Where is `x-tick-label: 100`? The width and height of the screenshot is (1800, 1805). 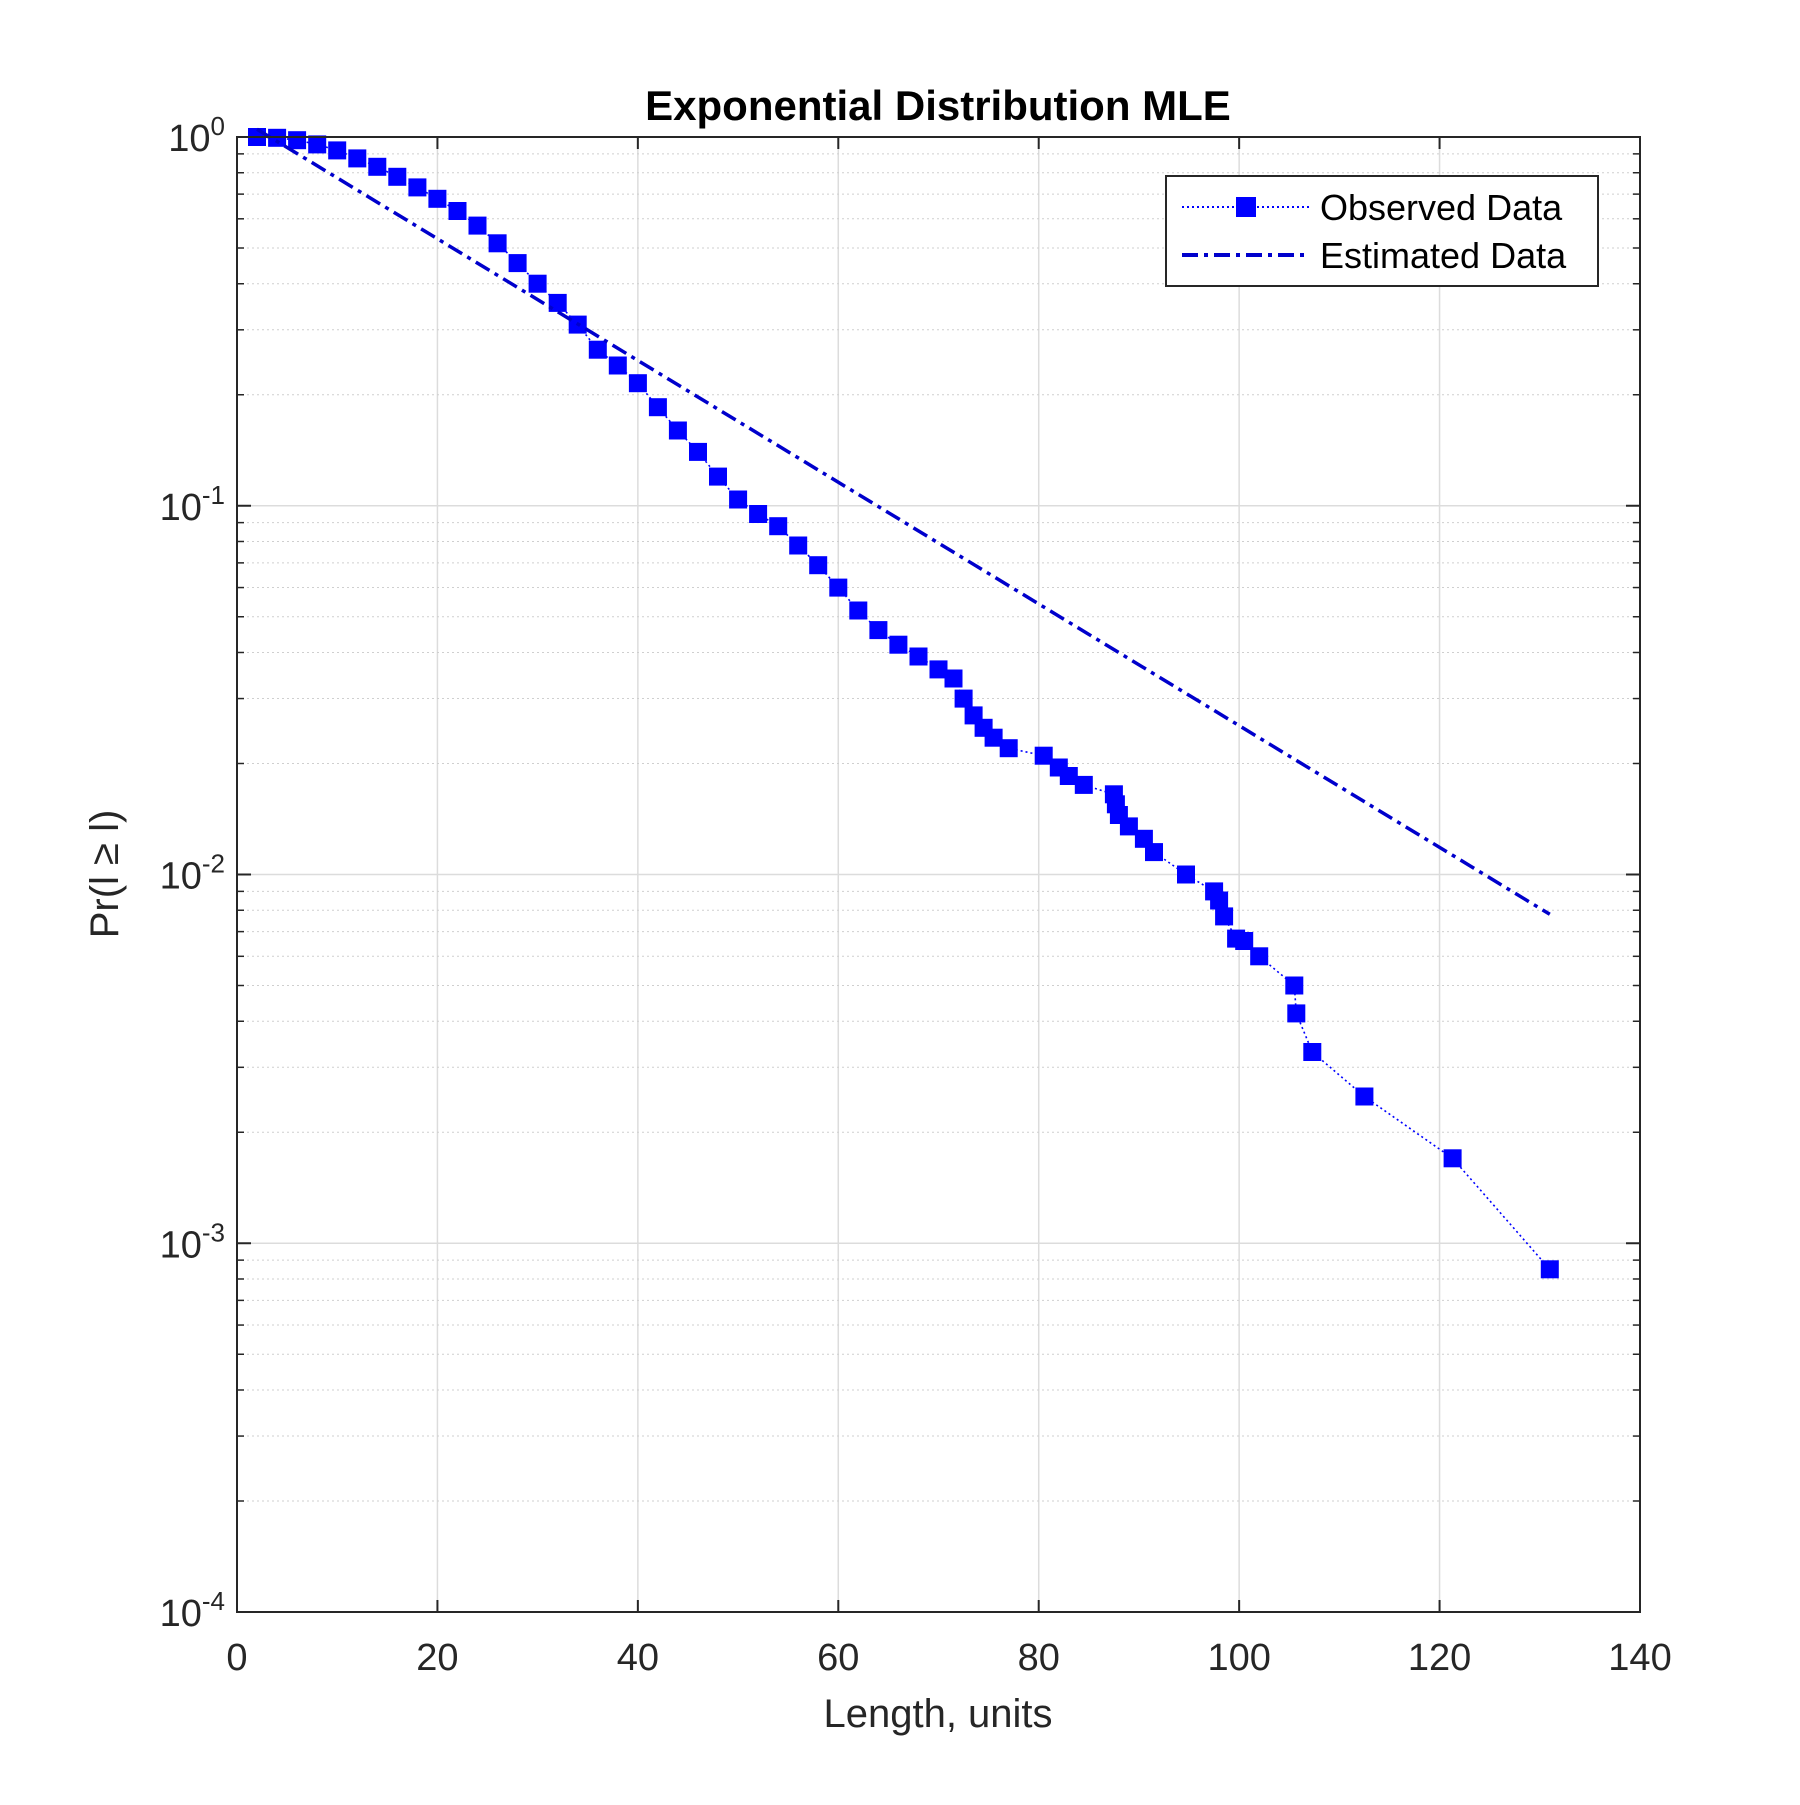
x-tick-label: 100 is located at coordinates (1238, 1658).